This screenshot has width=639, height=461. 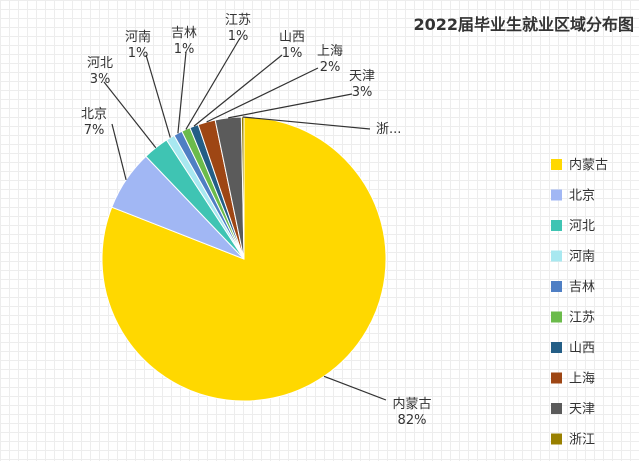 What do you see at coordinates (582, 348) in the screenshot?
I see `legend-label-7: 山西` at bounding box center [582, 348].